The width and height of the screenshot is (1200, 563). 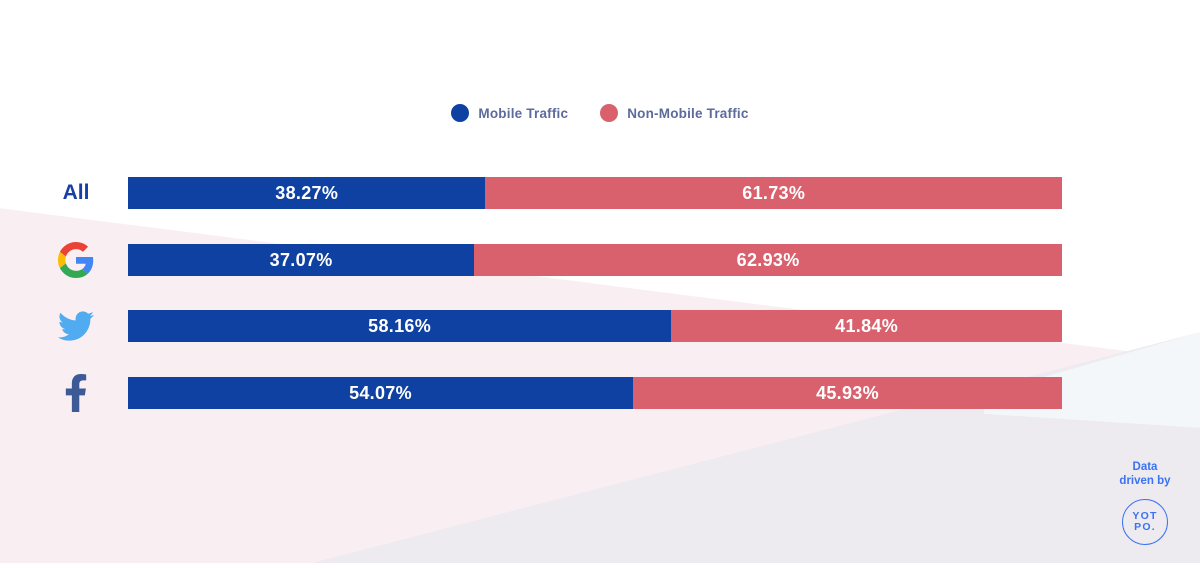 I want to click on legend-item-non-mobile-traffic: Non-Mobile Traffic, so click(x=674, y=113).